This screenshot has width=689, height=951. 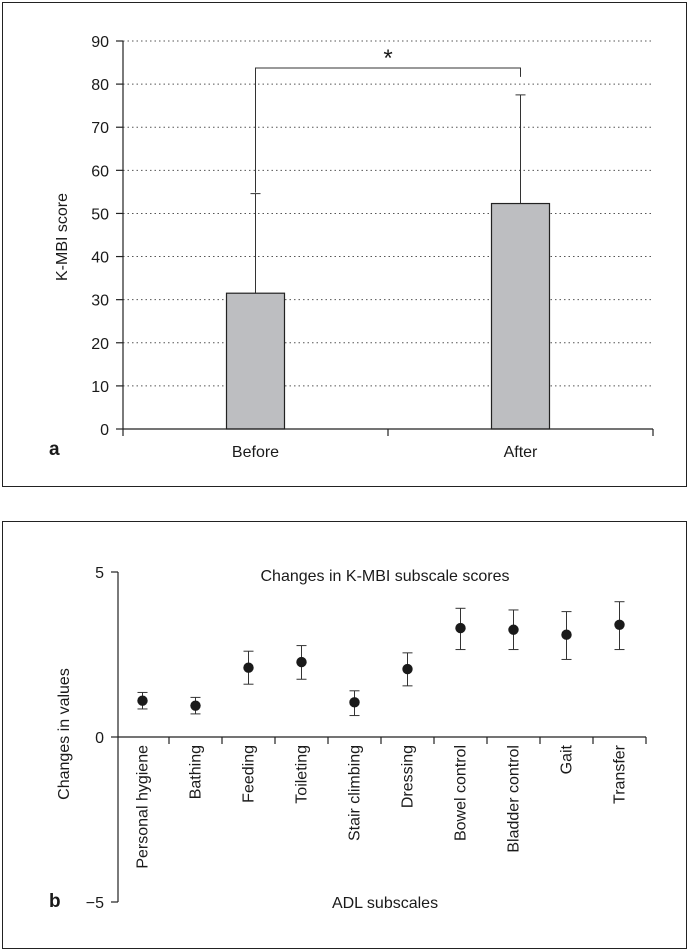 I want to click on y-axis: −5 0 5, so click(x=102, y=738).